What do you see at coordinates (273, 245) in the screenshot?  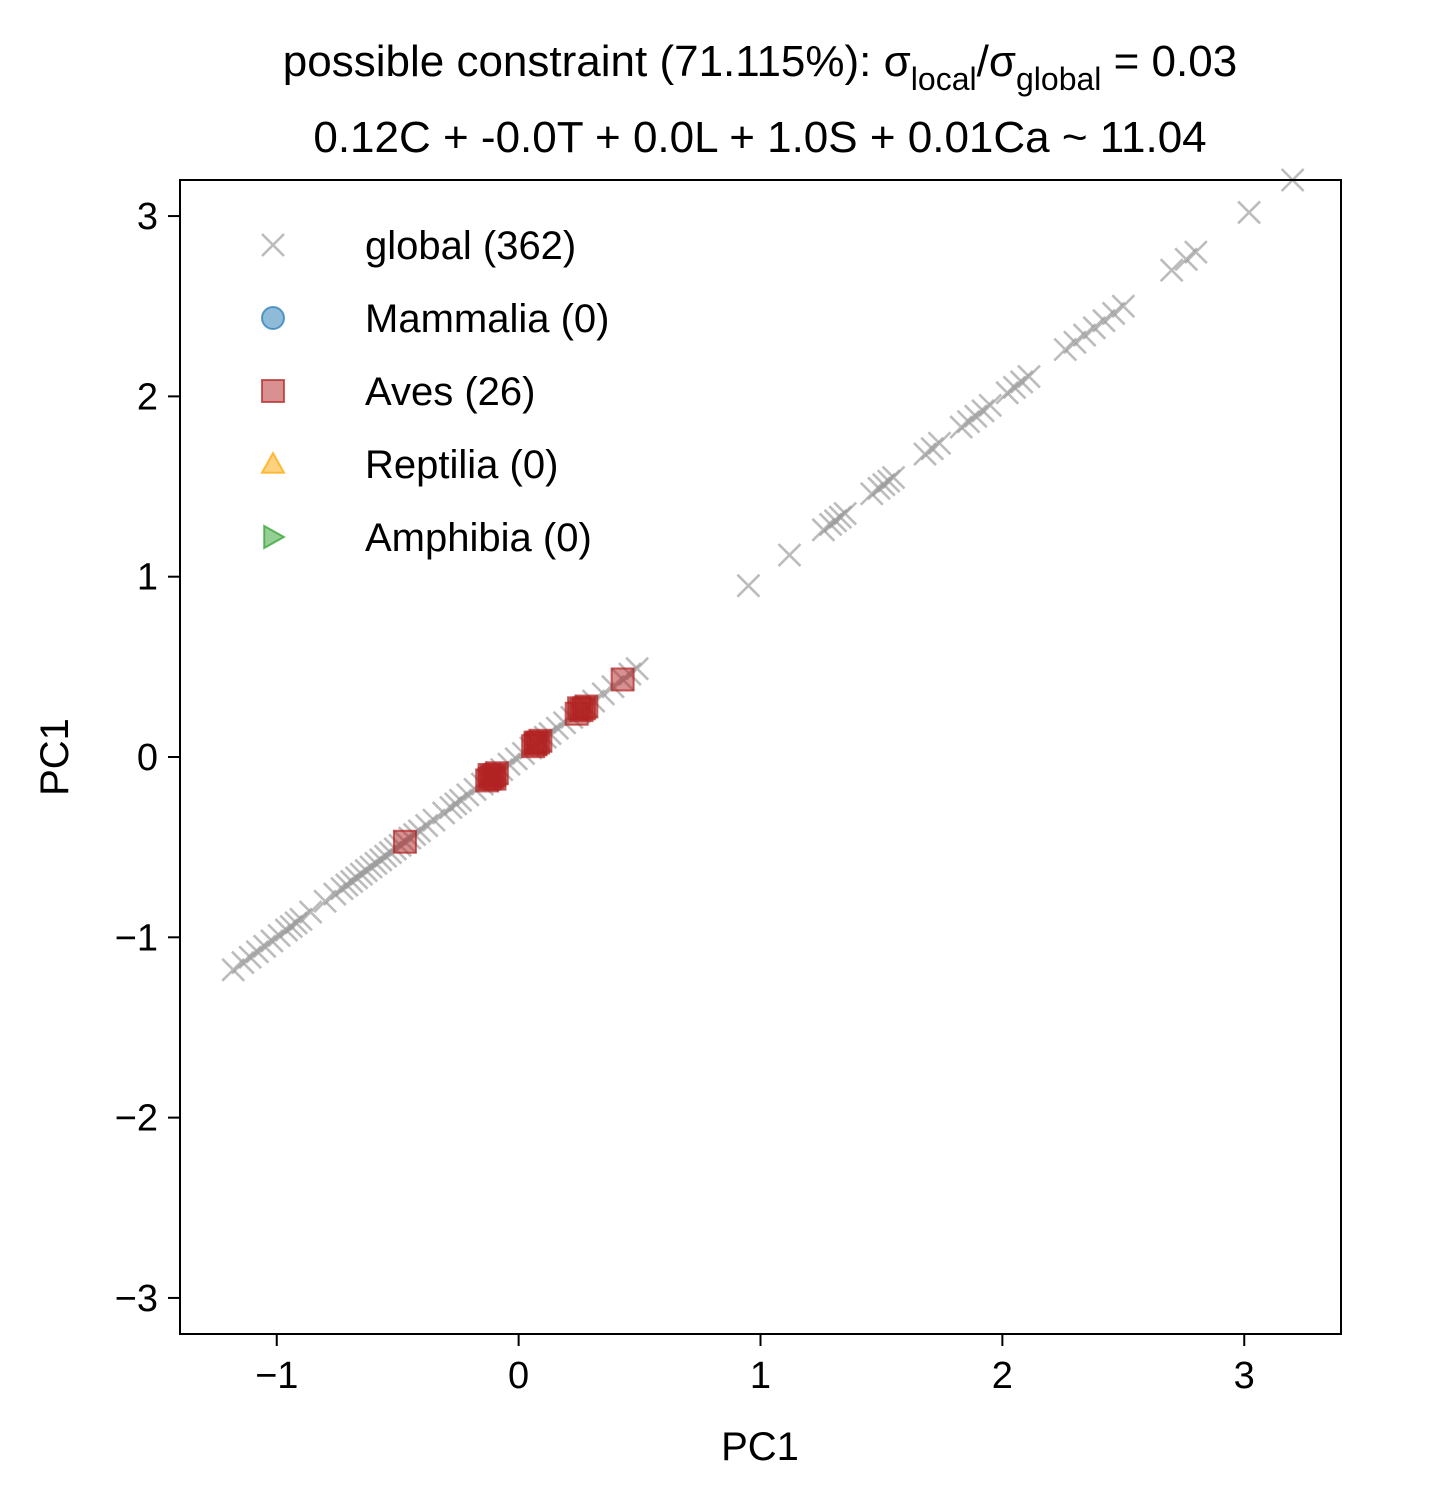 I see `legend-marker-stroke-b` at bounding box center [273, 245].